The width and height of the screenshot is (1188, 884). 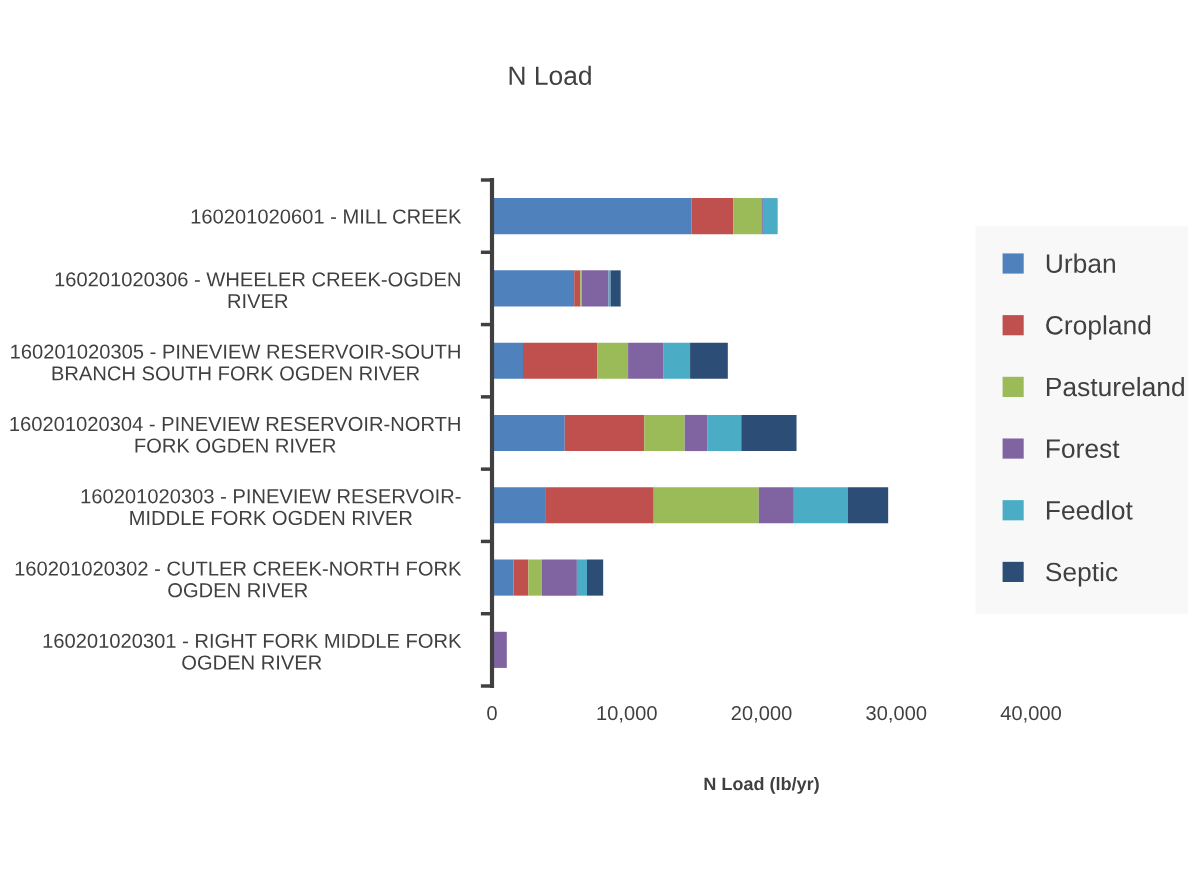 I want to click on x-axis-title: N Load (lb/yr), so click(x=761, y=785).